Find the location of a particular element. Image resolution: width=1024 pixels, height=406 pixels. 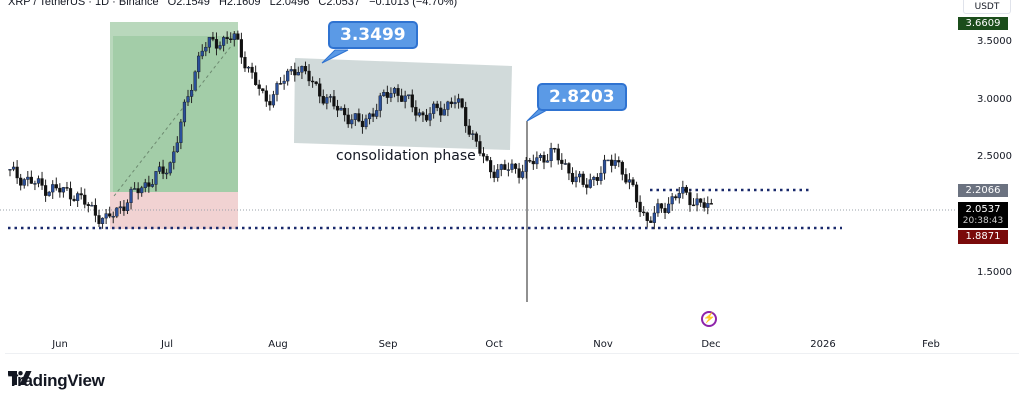

logo-text: TradingView is located at coordinates (56, 380).